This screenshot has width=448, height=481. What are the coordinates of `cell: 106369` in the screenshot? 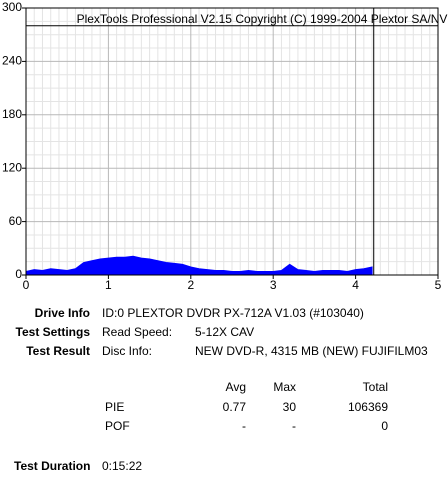 It's located at (368, 407).